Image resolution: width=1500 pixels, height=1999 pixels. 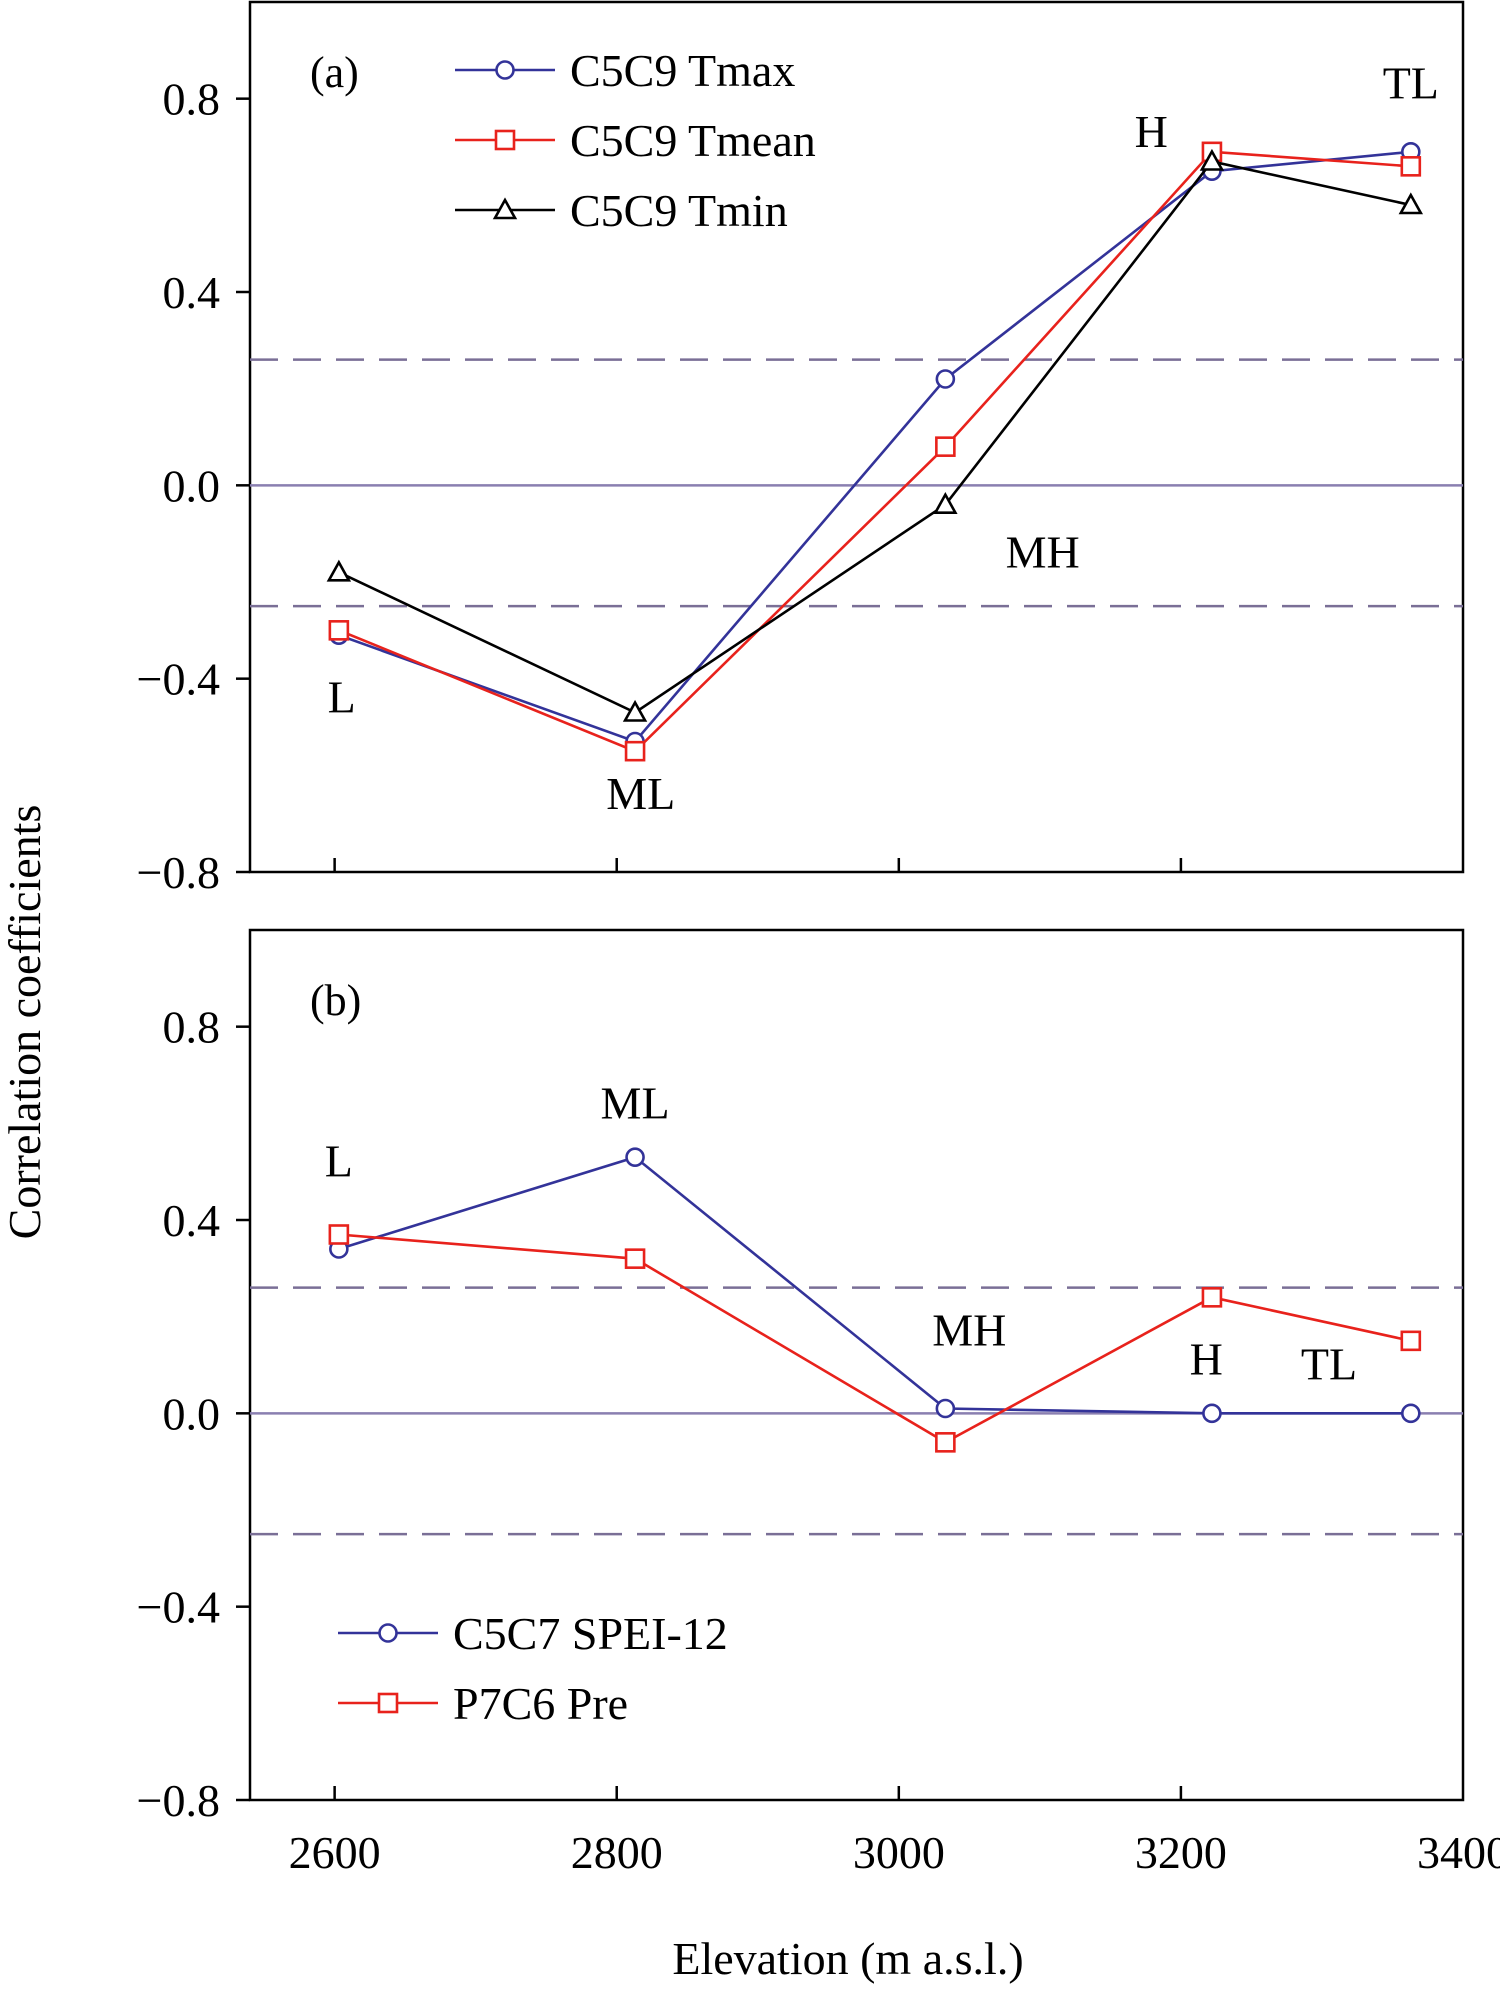 I want to click on x-tick-label: 3000, so click(x=899, y=1852).